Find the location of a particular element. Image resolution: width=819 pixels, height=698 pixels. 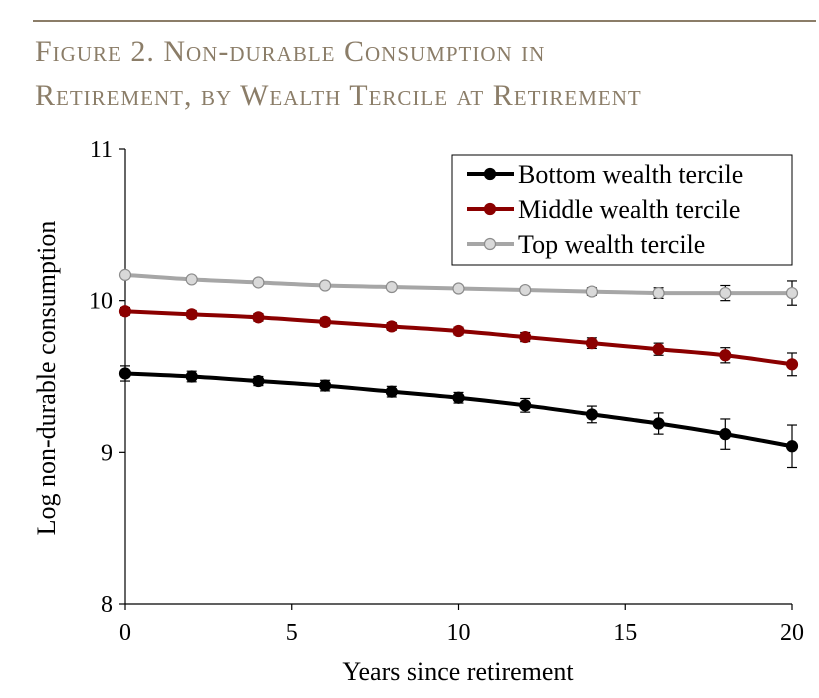

series-top-wealth-tercile is located at coordinates (458, 287).